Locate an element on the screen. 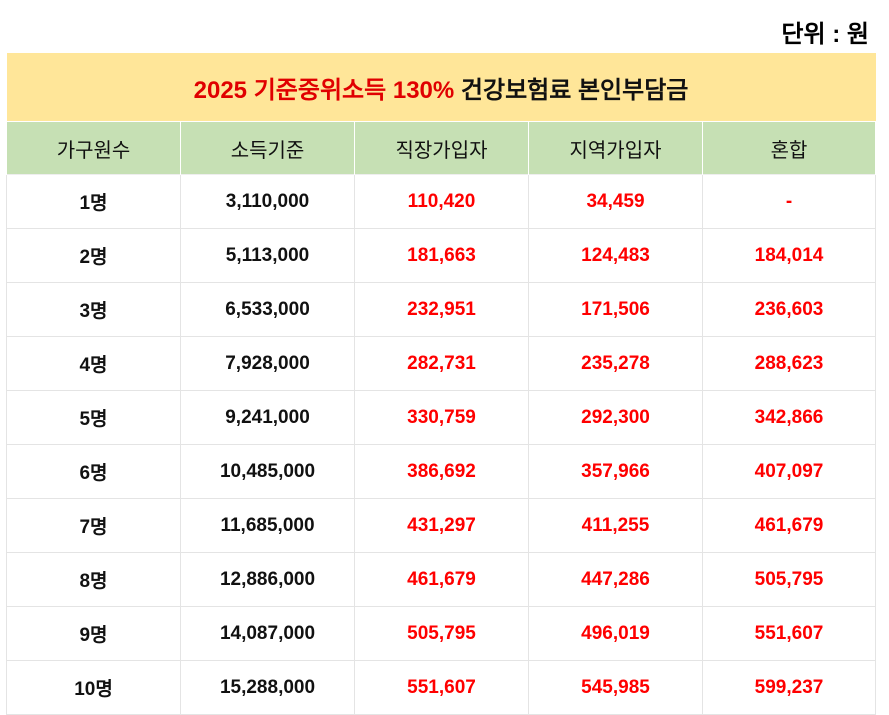 The width and height of the screenshot is (889, 715). employee-premium-cell: 110,420 is located at coordinates (441, 201).